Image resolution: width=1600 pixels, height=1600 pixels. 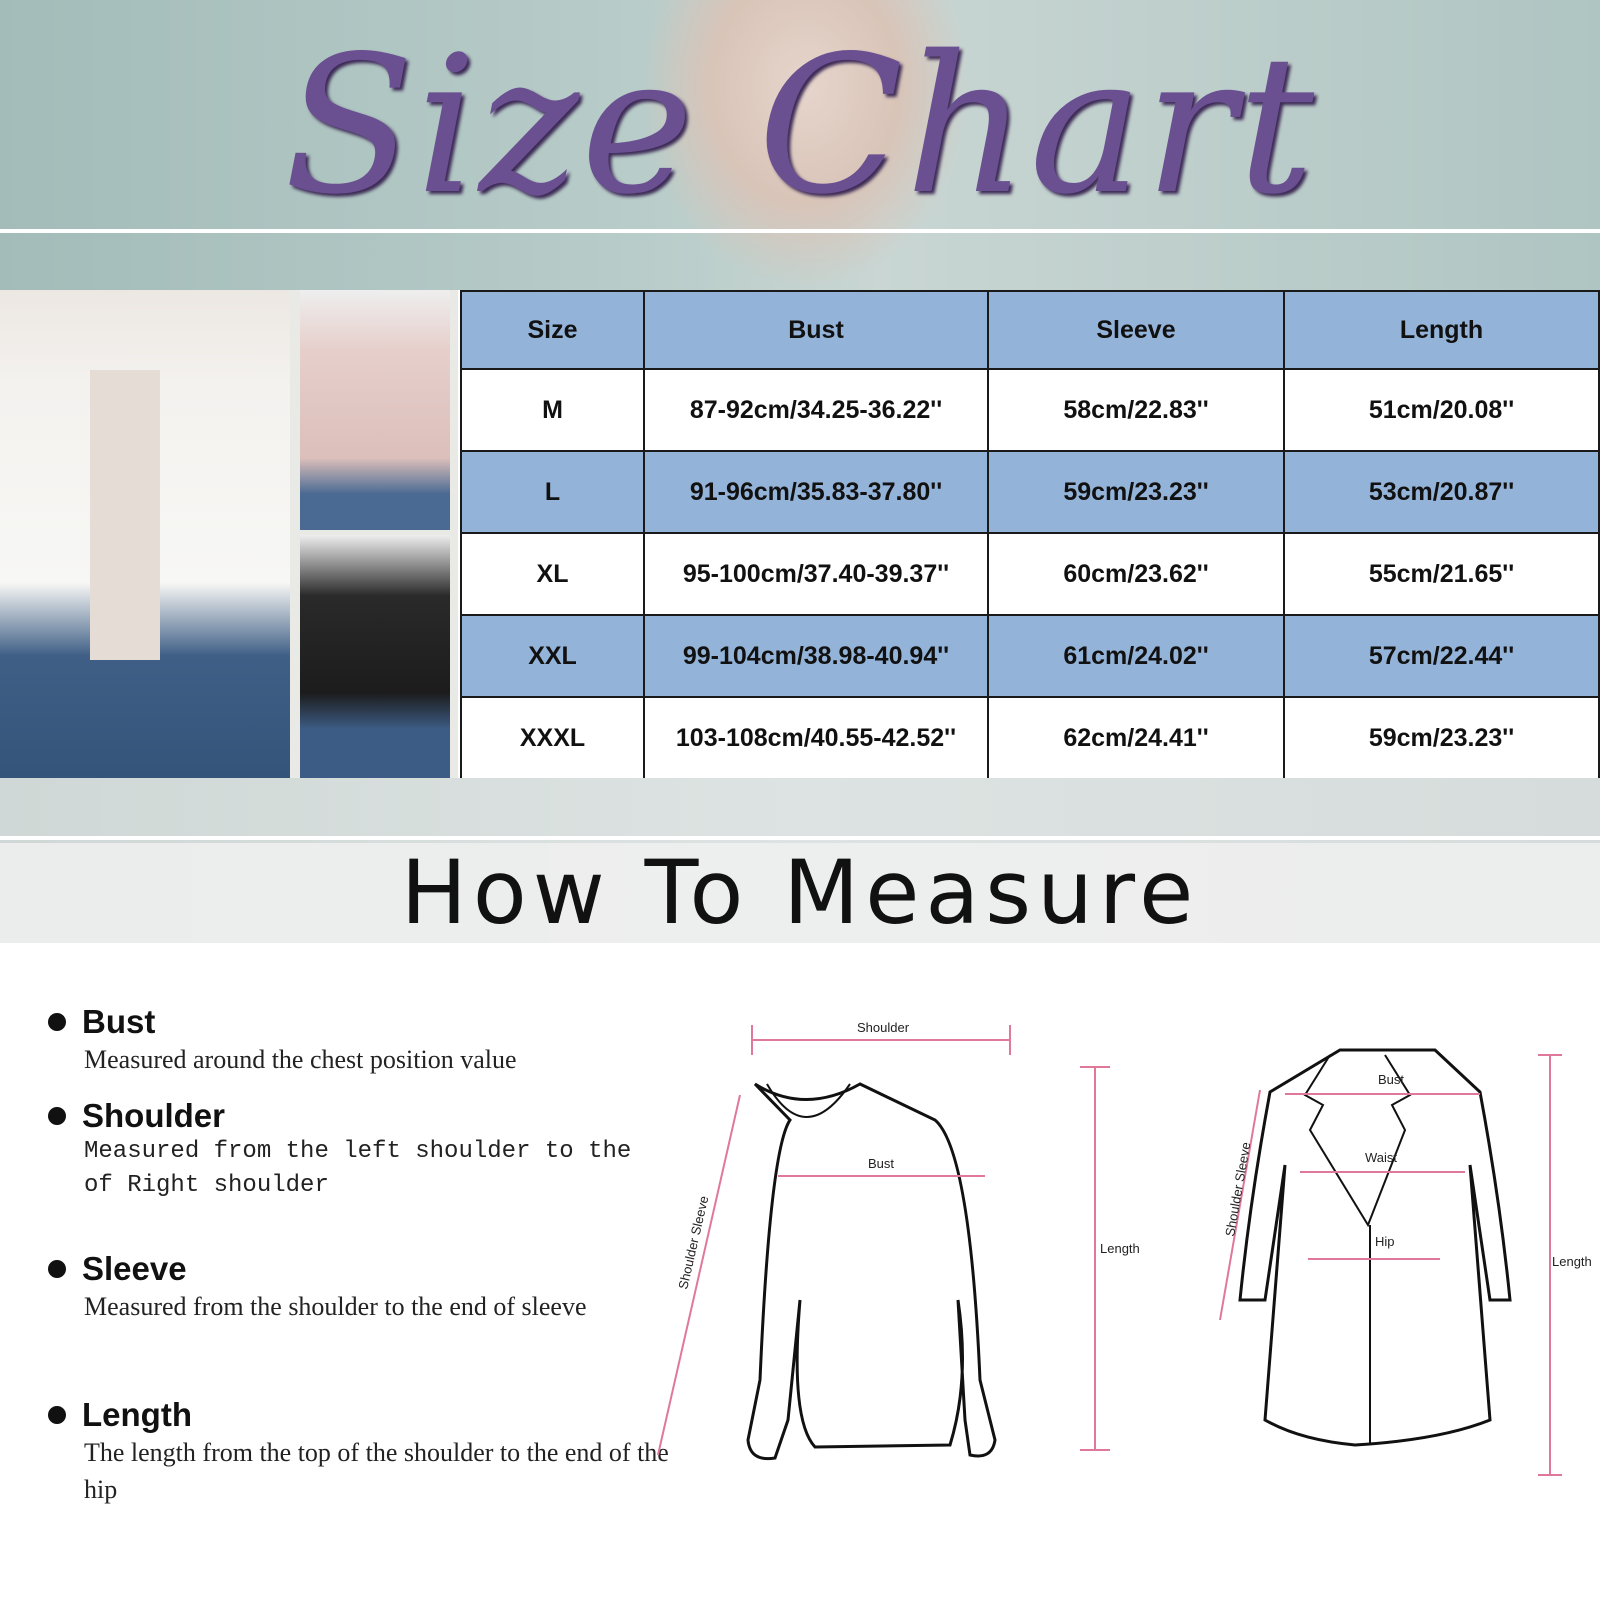 What do you see at coordinates (816, 656) in the screenshot?
I see `cell: 99-104cm/38.98-40.94''` at bounding box center [816, 656].